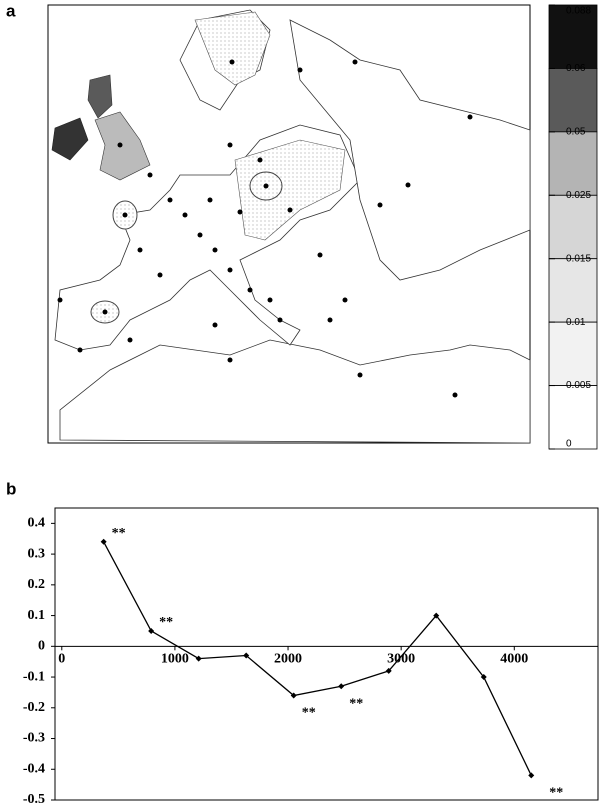 The height and width of the screenshot is (810, 600). I want to click on y-tick-label: -0.4, so click(34, 768).